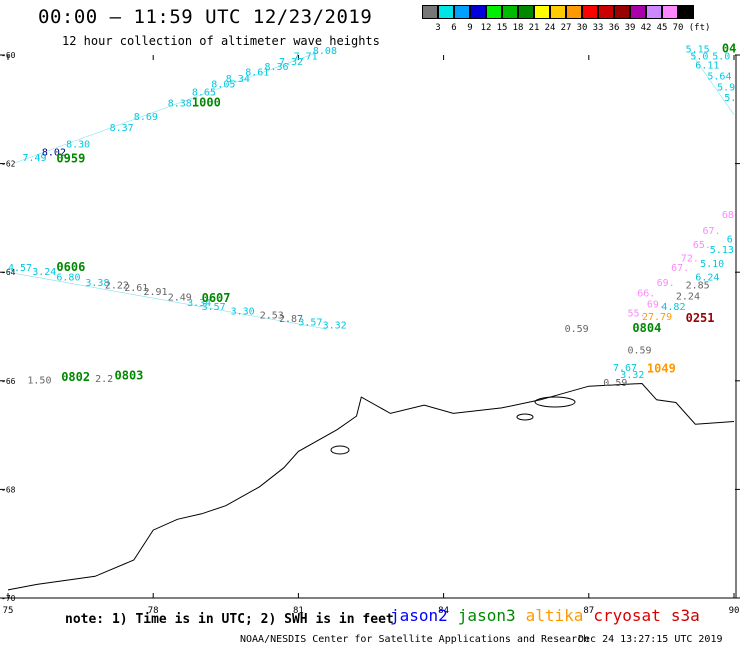 The image size is (740, 650). Describe the element at coordinates (70, 159) in the screenshot. I see `pass-time-label: 0959` at that location.